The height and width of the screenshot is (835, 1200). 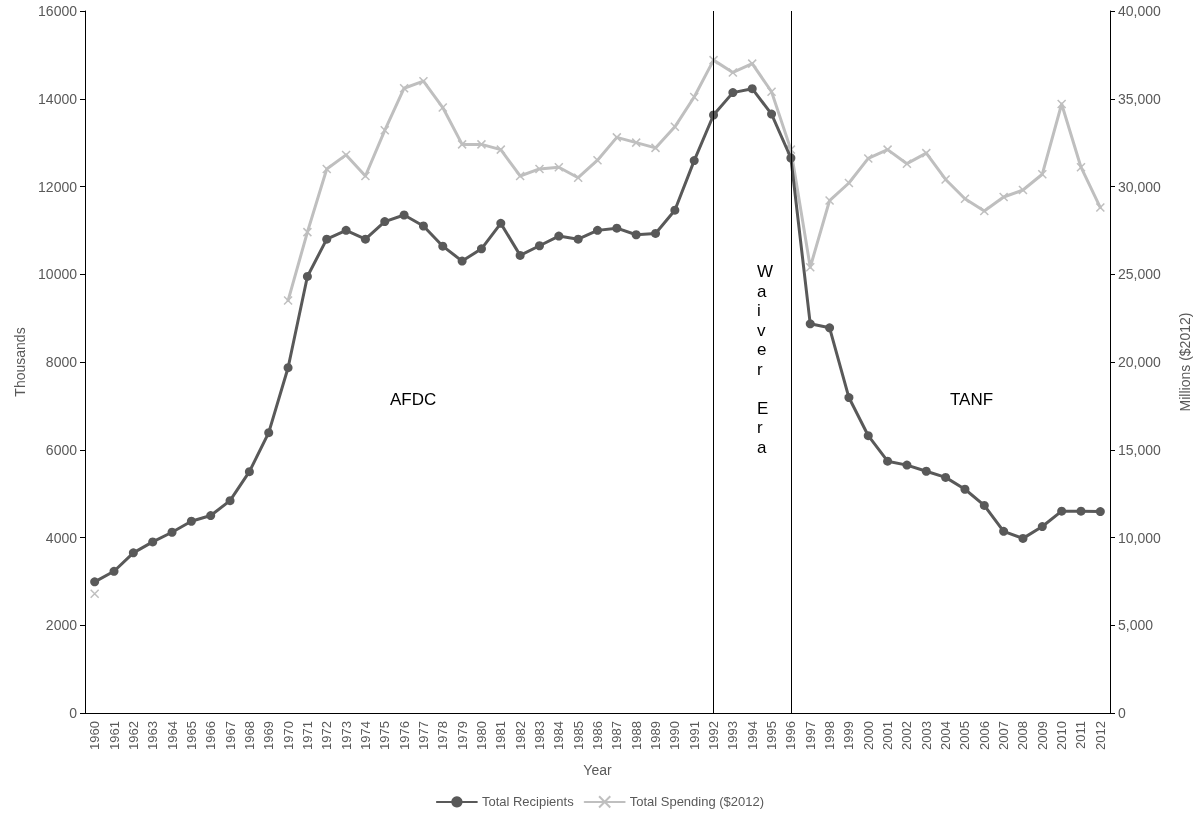 What do you see at coordinates (694, 735) in the screenshot?
I see `x-tick-label: 1991` at bounding box center [694, 735].